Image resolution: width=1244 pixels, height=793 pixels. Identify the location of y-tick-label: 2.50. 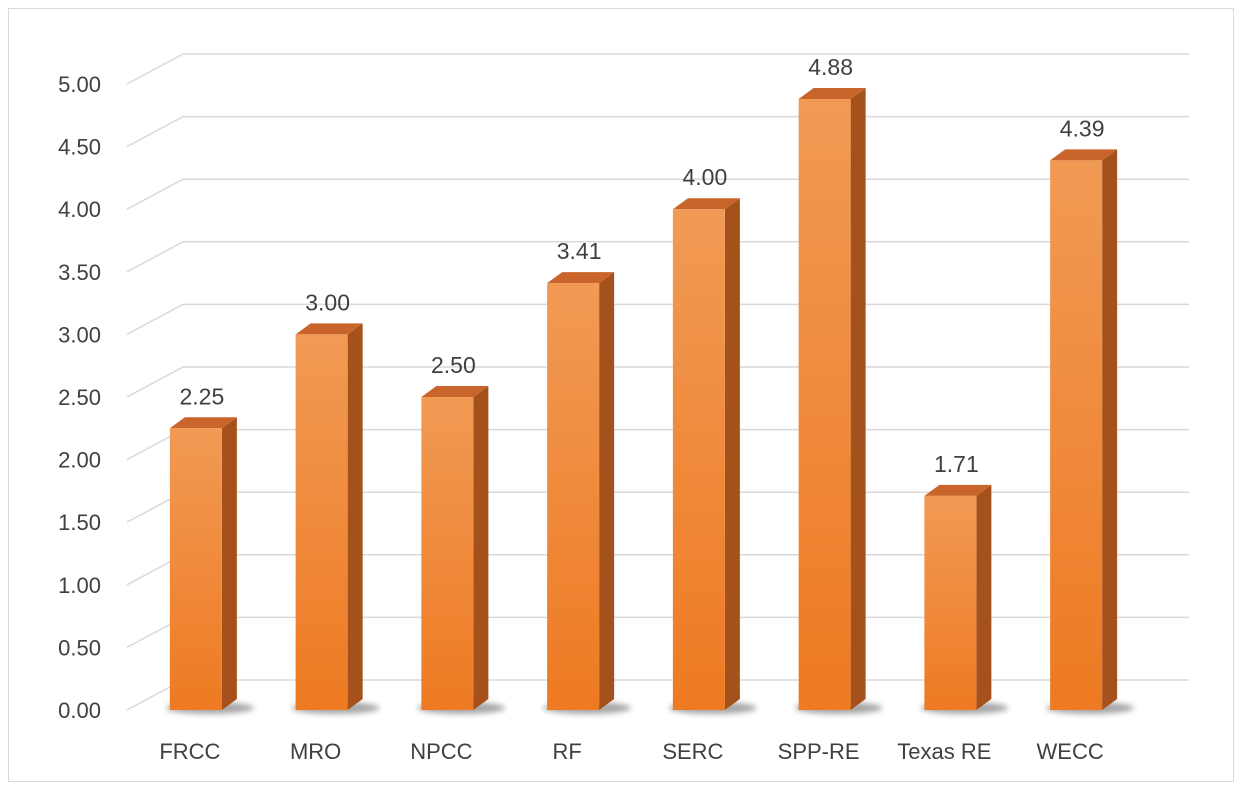
(79, 397).